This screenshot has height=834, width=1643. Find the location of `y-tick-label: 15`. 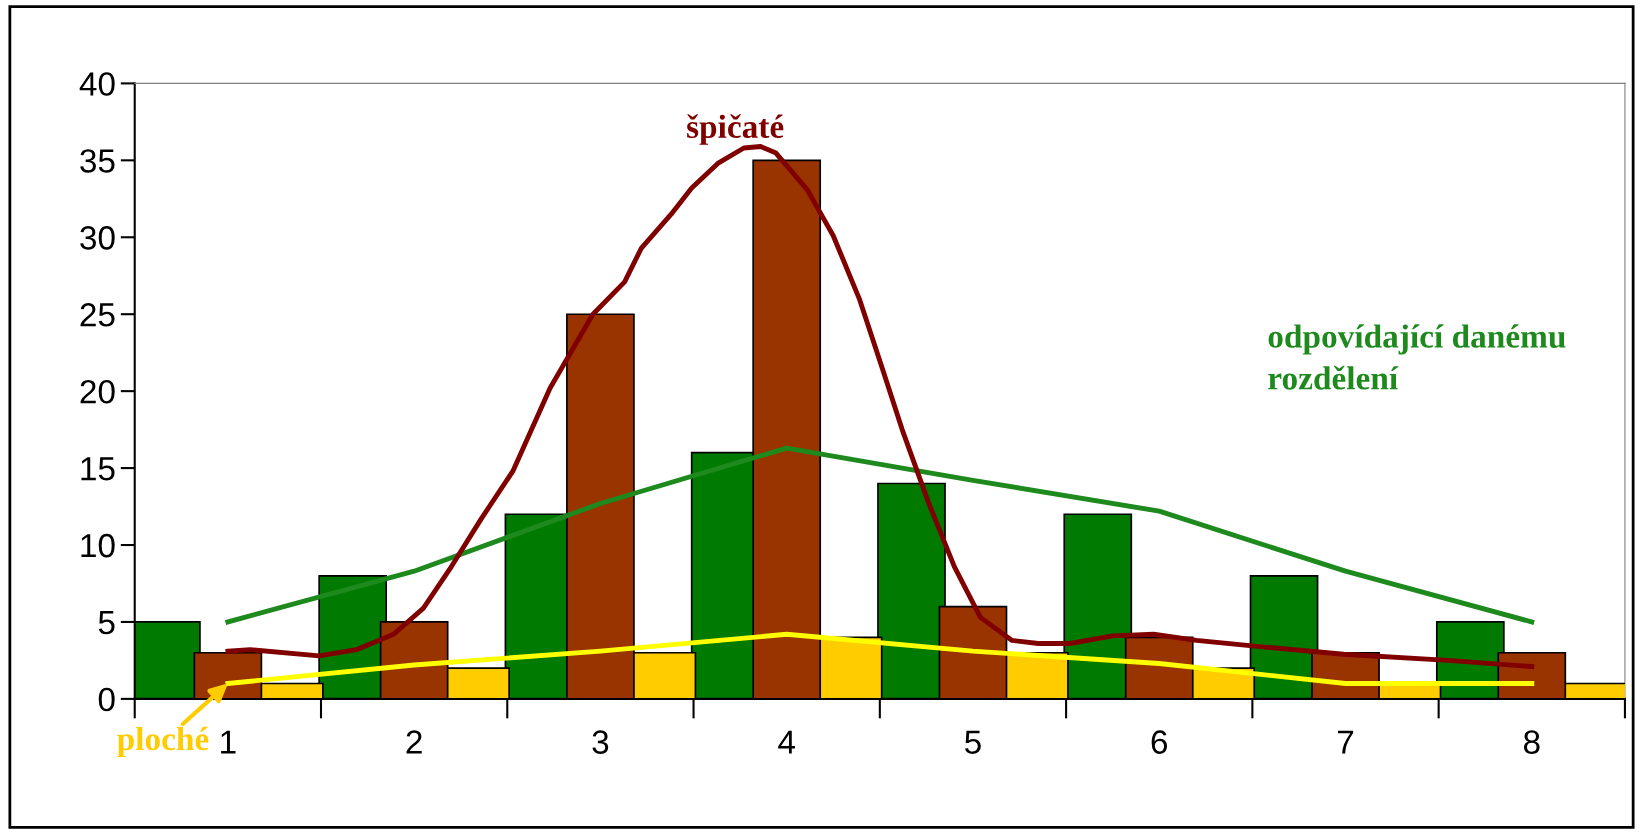

y-tick-label: 15 is located at coordinates (98, 469).